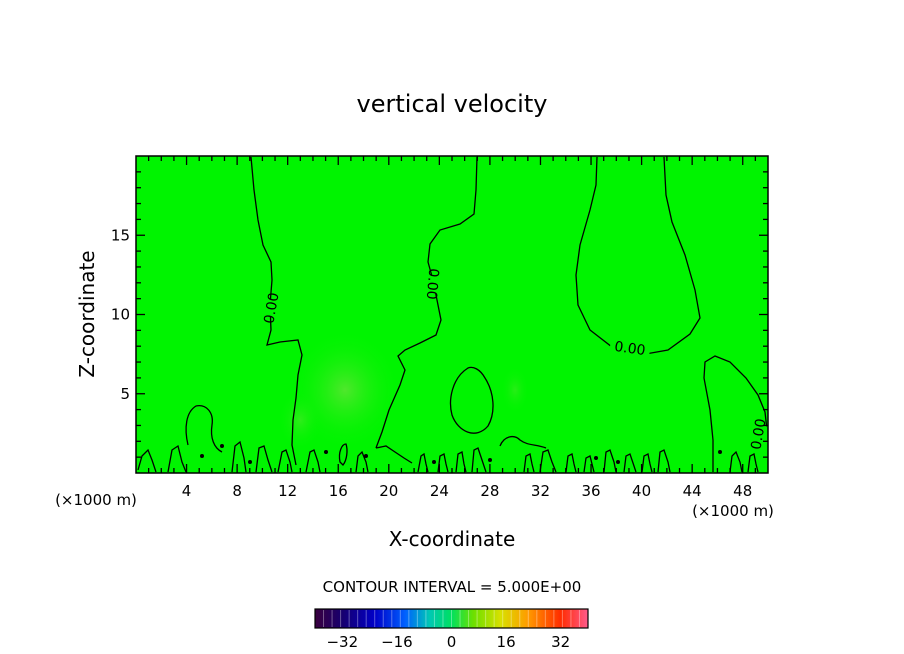  I want to click on colorbar-fill, so click(451, 618).